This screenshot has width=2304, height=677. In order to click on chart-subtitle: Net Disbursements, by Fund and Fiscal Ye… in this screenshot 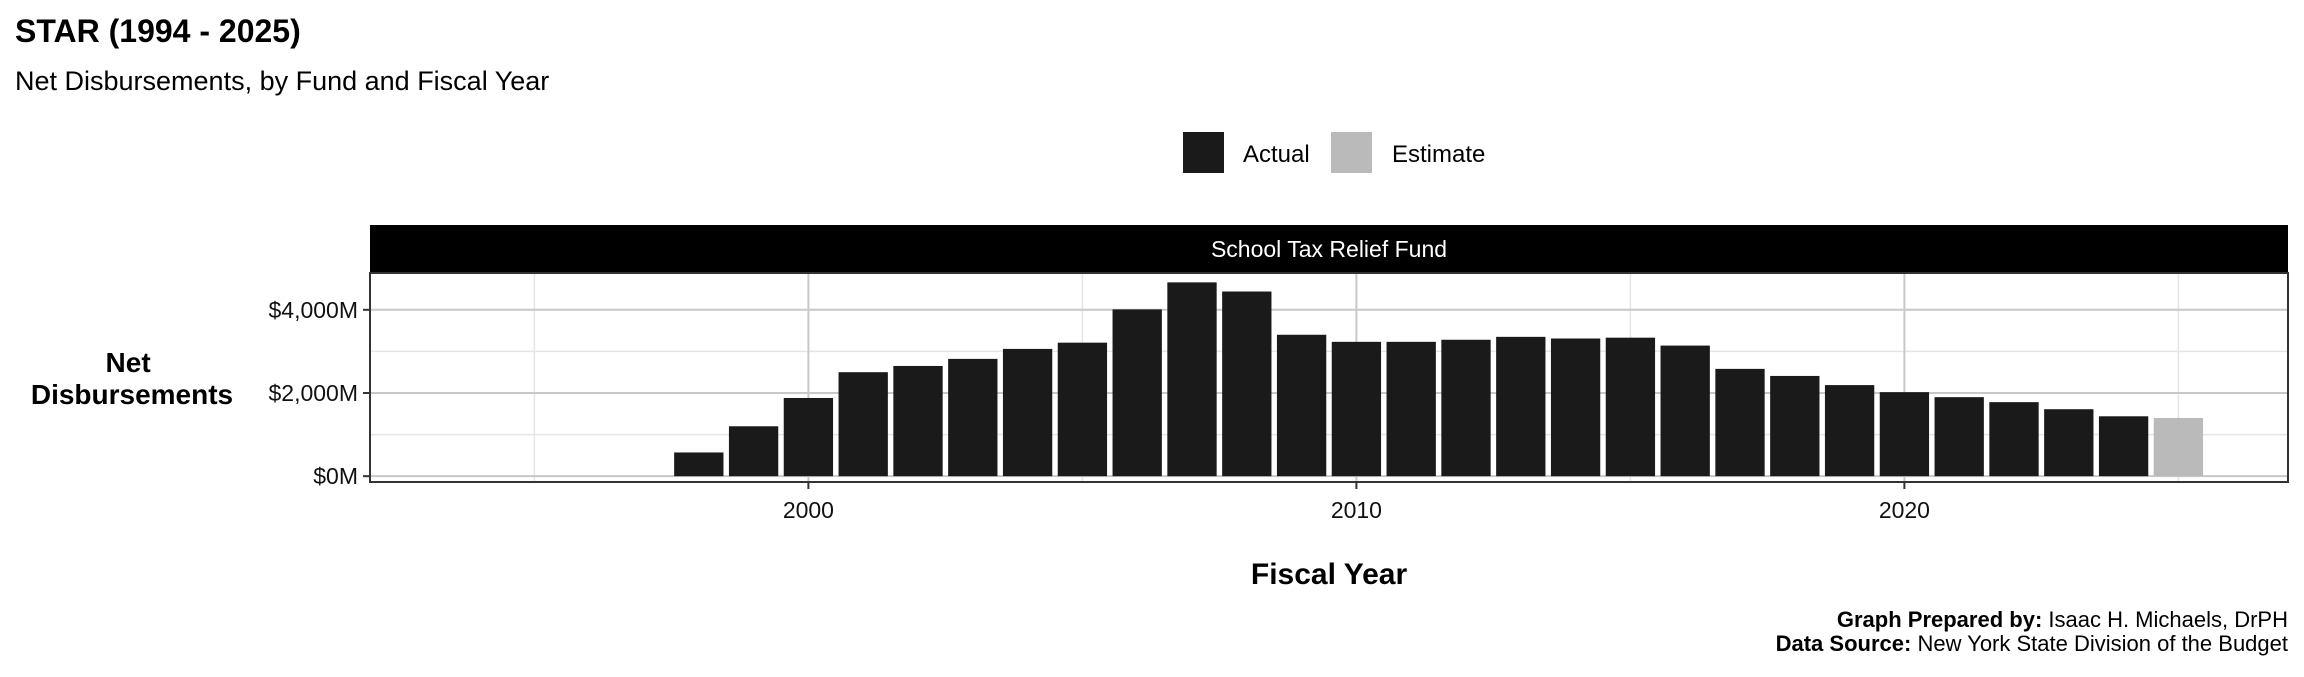, I will do `click(282, 81)`.